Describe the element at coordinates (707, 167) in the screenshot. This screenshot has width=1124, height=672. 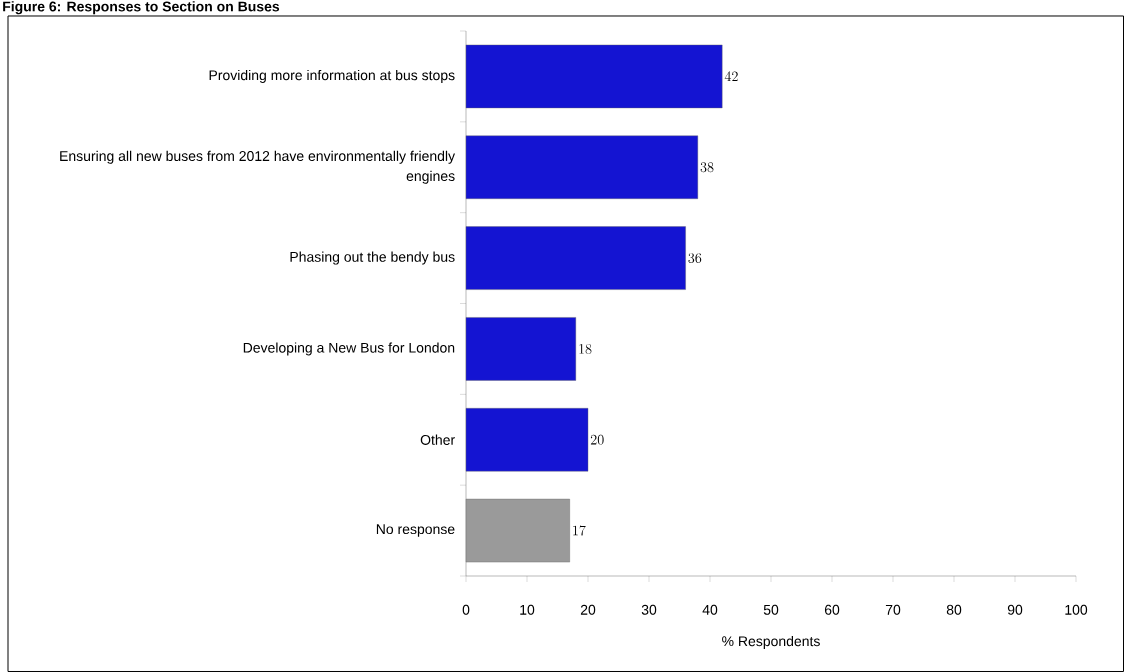
I see `data-label: 38` at that location.